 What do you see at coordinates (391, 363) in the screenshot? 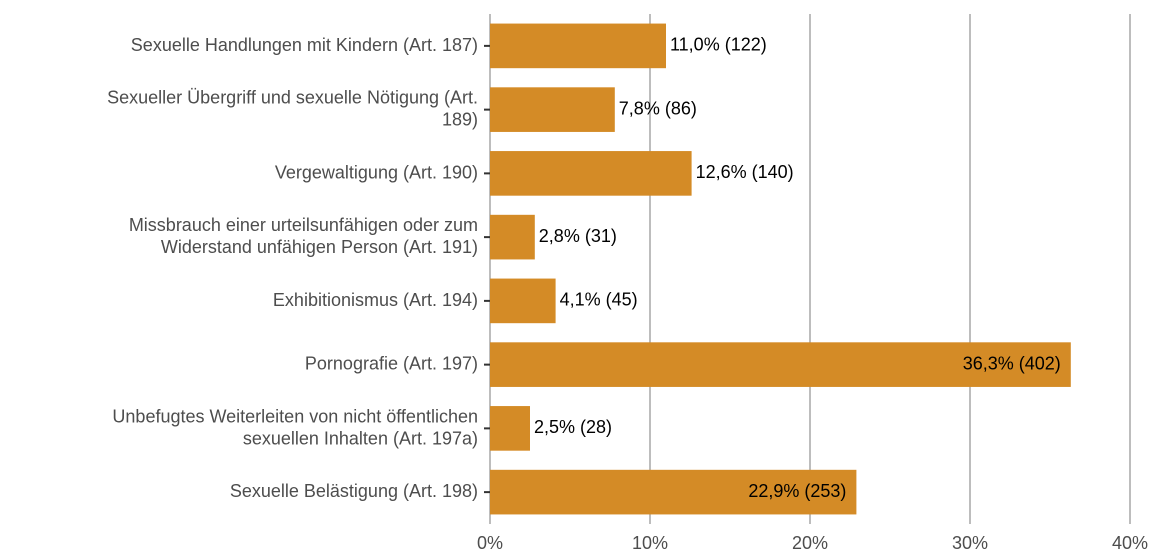
I see `y-tick-label: Pornografie (Art. 197)` at bounding box center [391, 363].